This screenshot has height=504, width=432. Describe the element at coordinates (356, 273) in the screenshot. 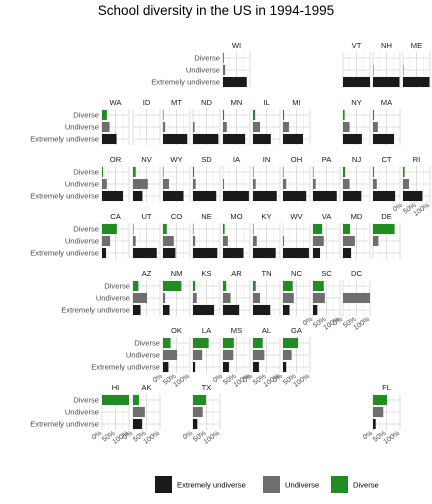

I see `facet-strip-label: DC` at that location.